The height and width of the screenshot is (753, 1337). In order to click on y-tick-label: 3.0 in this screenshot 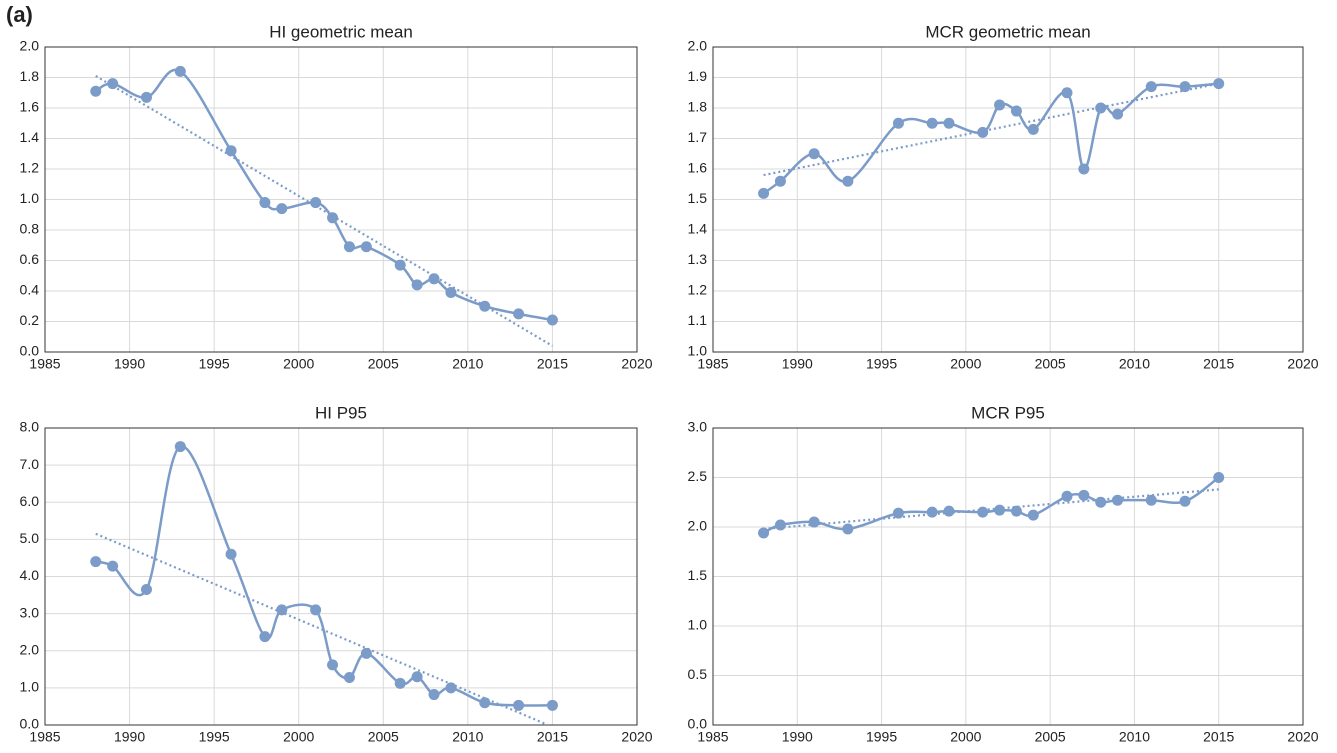, I will do `click(30, 612)`.